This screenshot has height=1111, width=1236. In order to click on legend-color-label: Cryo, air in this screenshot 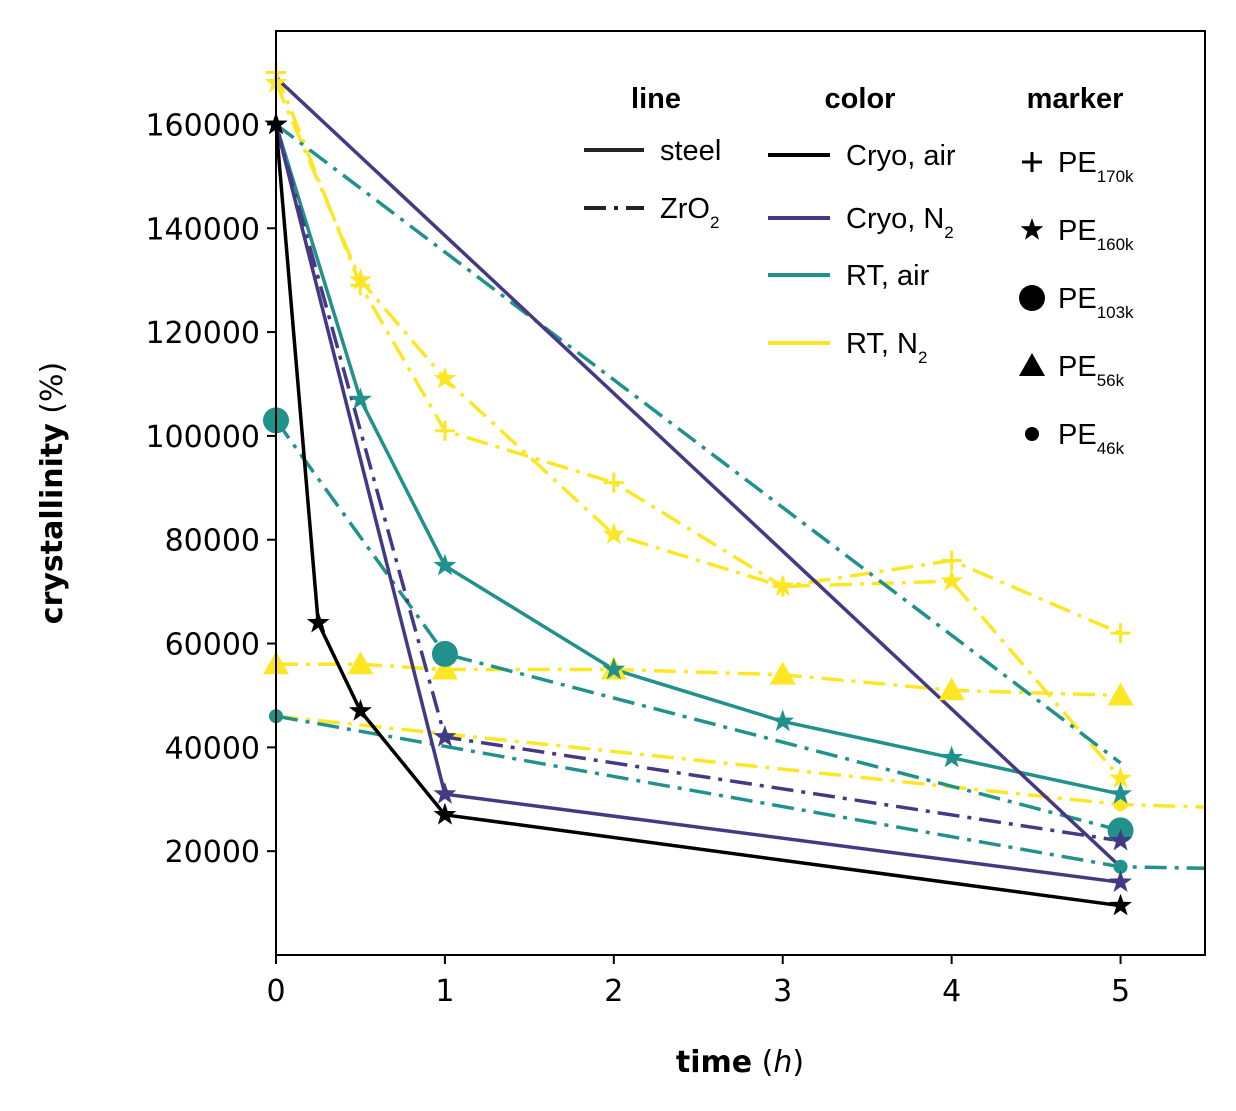, I will do `click(901, 156)`.